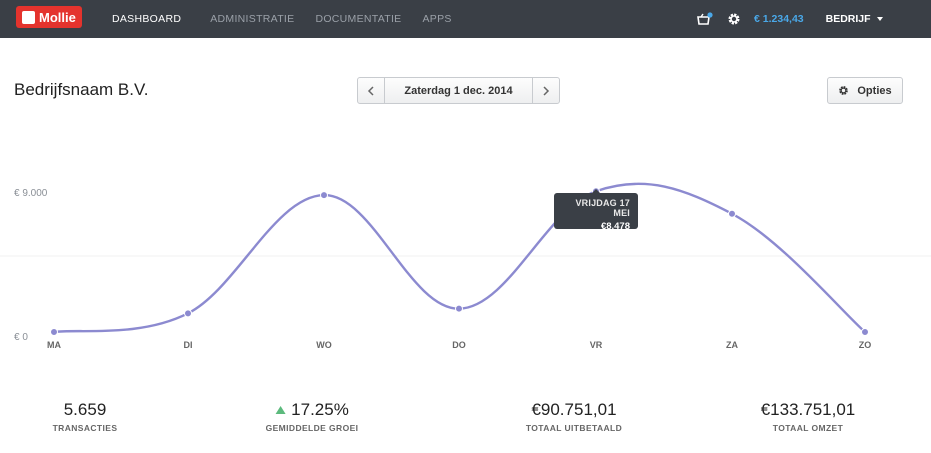 The height and width of the screenshot is (453, 931). I want to click on account-balance: € 1.234,43, so click(779, 19).